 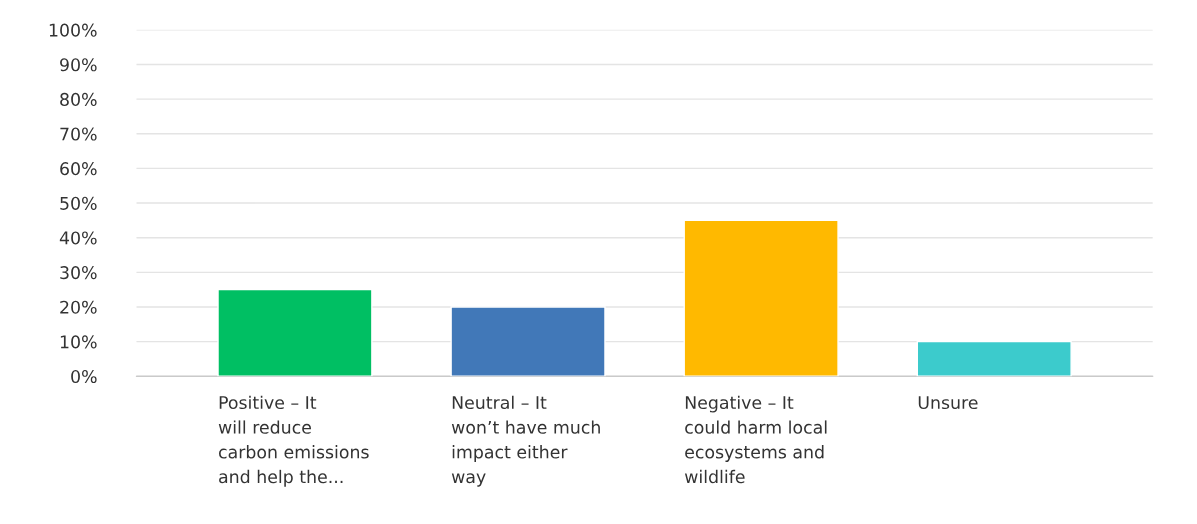 I want to click on y-tick-label: 50%, so click(x=78, y=203).